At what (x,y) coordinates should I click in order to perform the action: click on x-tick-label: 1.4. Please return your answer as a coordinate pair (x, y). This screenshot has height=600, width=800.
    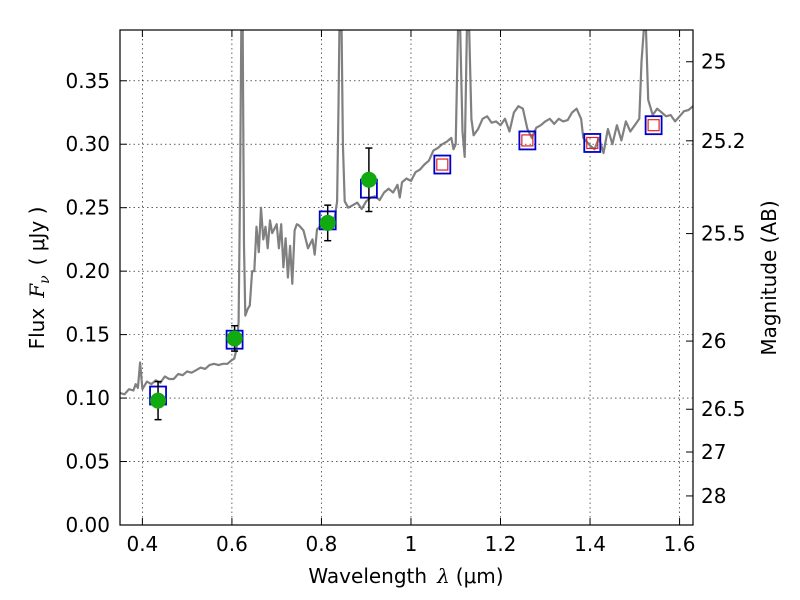
    Looking at the image, I should click on (590, 544).